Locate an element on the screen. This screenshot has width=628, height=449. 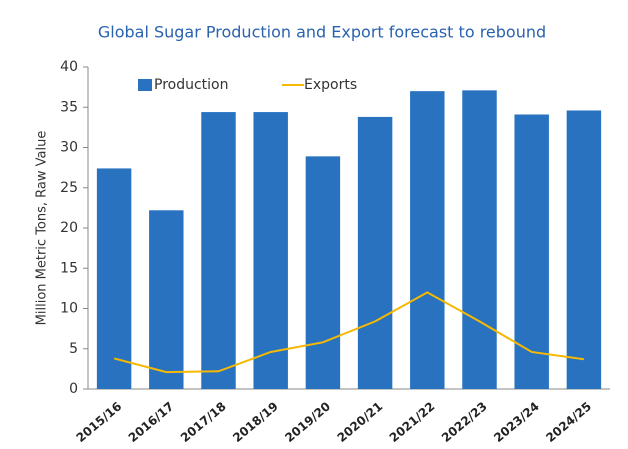
x-tick-label: 2019/20 is located at coordinates (307, 422).